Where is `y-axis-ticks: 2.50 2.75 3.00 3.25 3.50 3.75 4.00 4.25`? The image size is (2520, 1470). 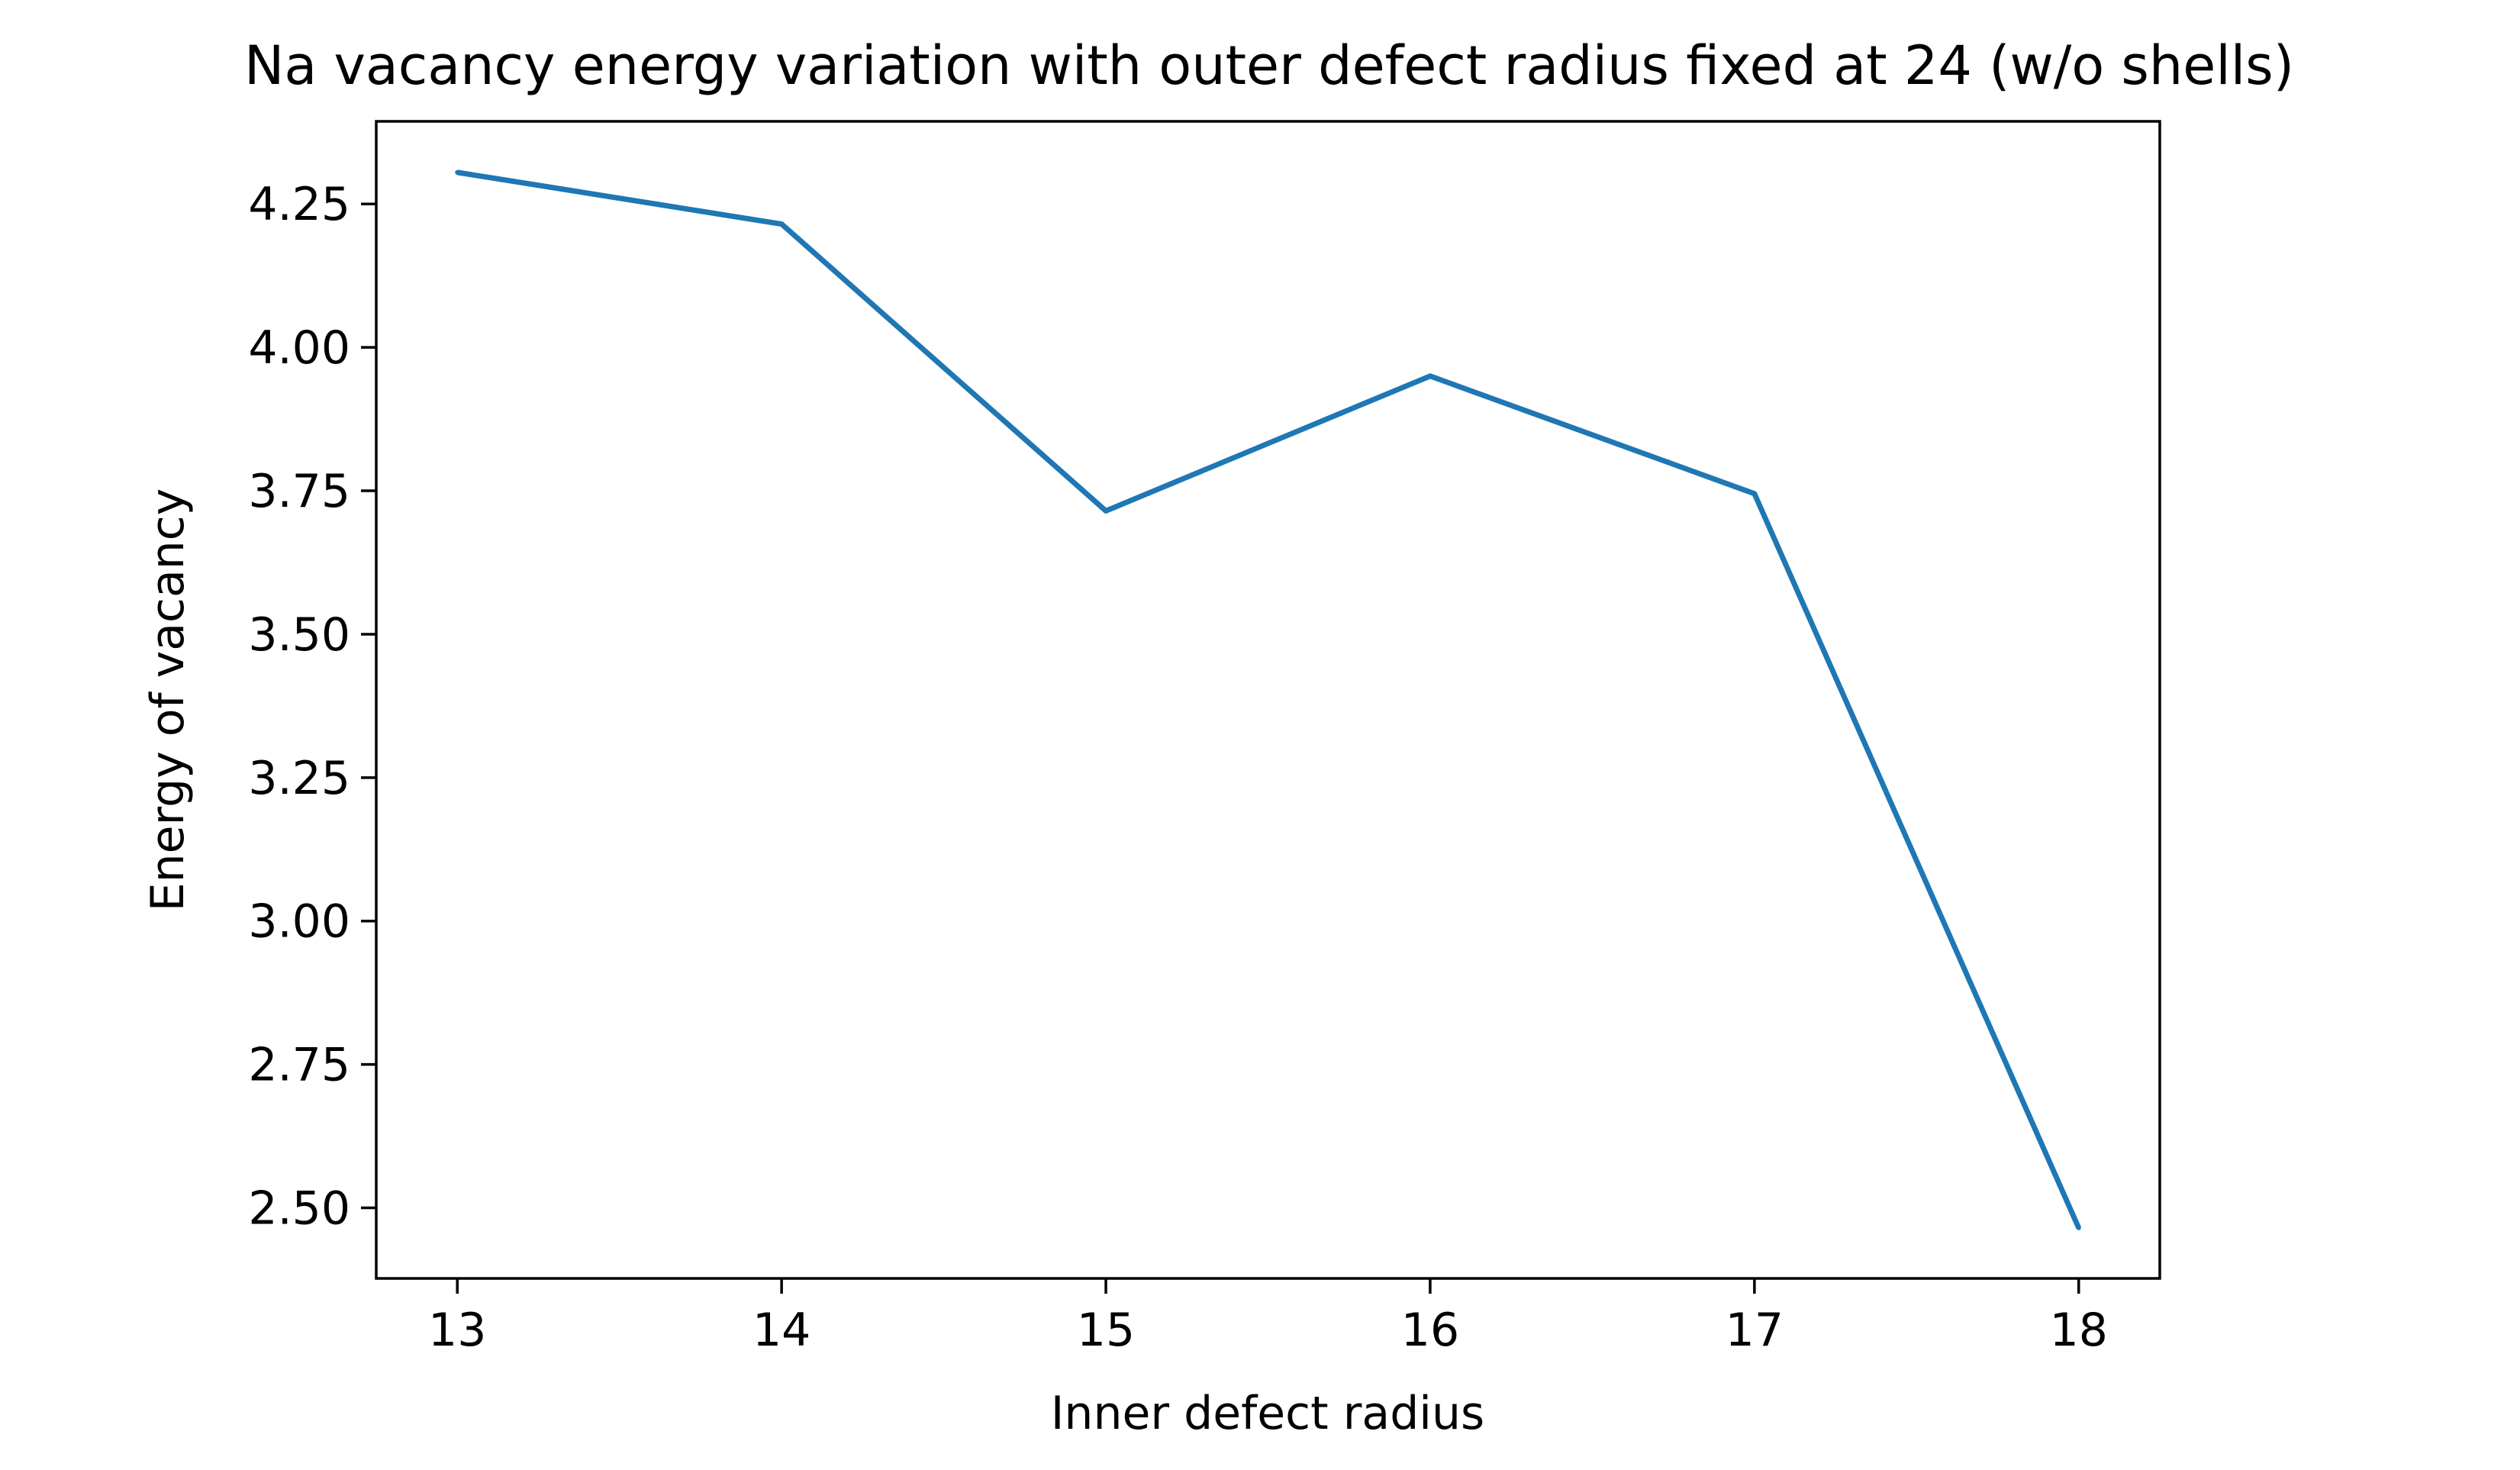
y-axis-ticks: 2.50 2.75 3.00 3.25 3.50 3.75 4.00 4.25 is located at coordinates (312, 707).